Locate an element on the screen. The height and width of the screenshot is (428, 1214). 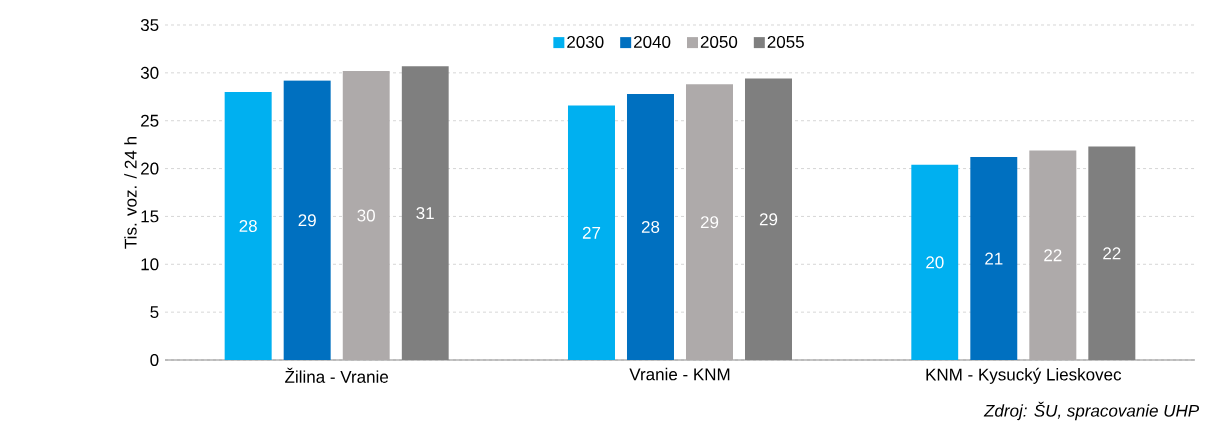
legend-label: 2040 is located at coordinates (652, 41).